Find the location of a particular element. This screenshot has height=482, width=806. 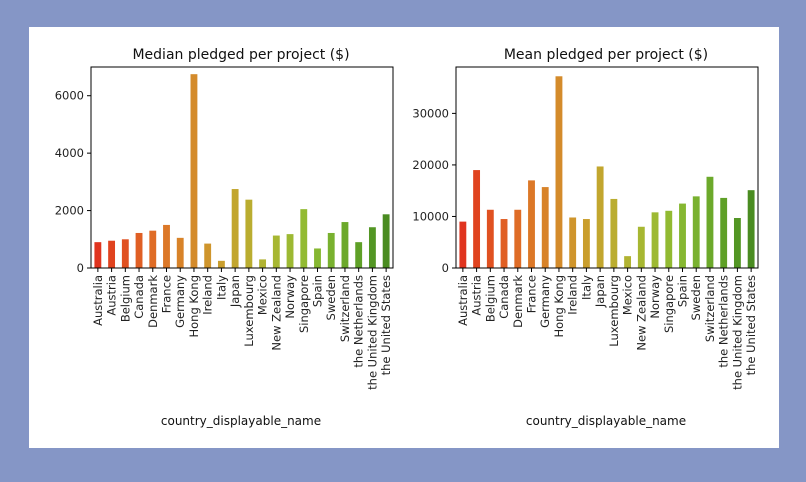

median-xtick-label: Japan is located at coordinates (235, 291).